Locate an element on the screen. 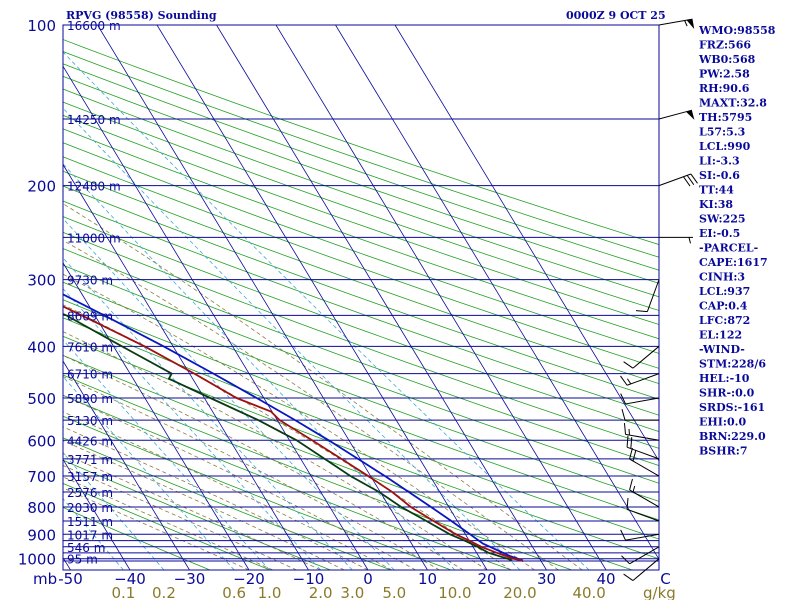  sounding-index: L57:5.3 is located at coordinates (722, 132).